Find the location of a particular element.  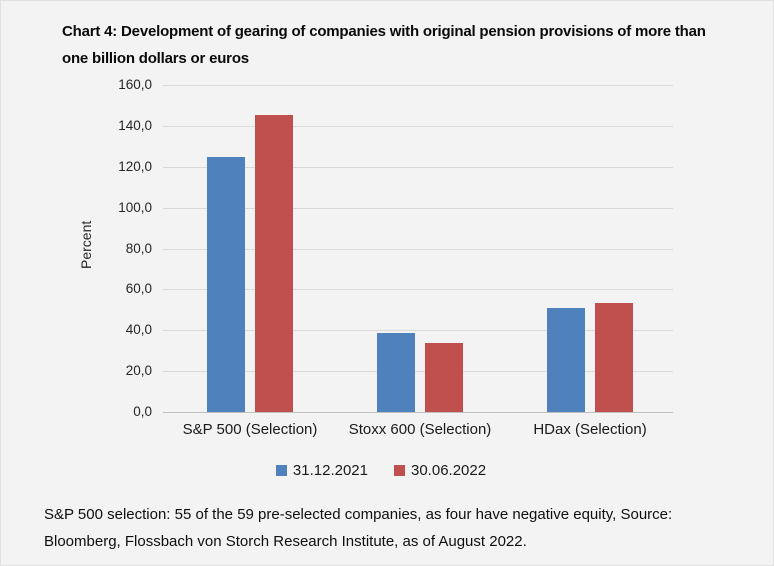

bar-30.06.2022-HDax (Selection) is located at coordinates (614, 357).